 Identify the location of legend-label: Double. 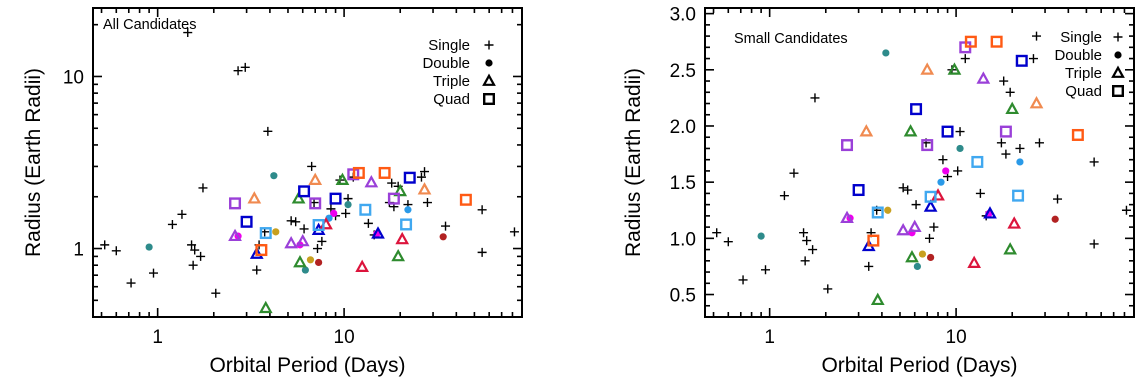
(1078, 55).